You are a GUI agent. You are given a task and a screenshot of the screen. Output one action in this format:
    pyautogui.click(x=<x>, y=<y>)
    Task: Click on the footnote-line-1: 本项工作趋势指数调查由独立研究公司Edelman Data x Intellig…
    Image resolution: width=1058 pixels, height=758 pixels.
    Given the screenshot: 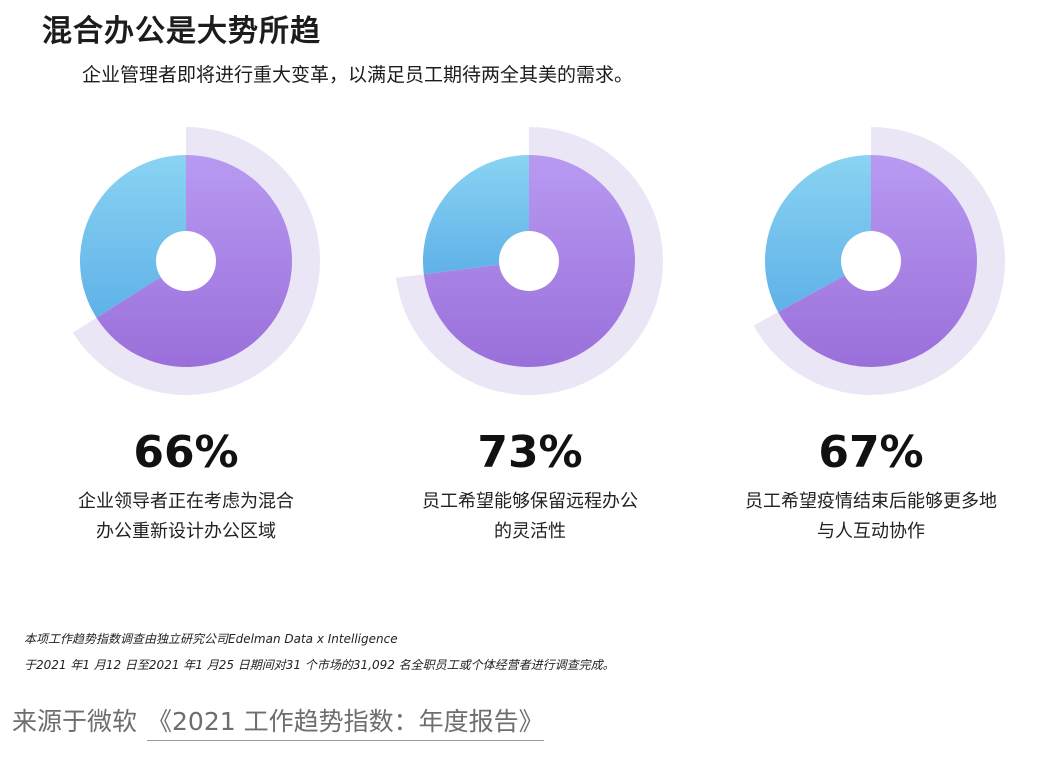 What is the action you would take?
    pyautogui.click(x=211, y=639)
    